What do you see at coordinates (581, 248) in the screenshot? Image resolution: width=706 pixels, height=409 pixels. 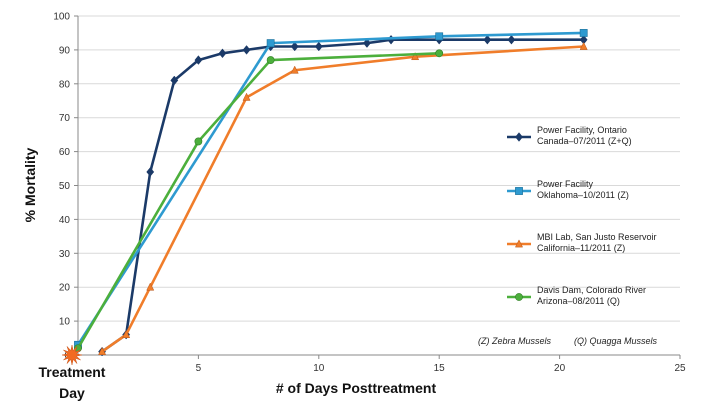 I see `legend-label-2-line2: California–11/2011 (Z)` at bounding box center [581, 248].